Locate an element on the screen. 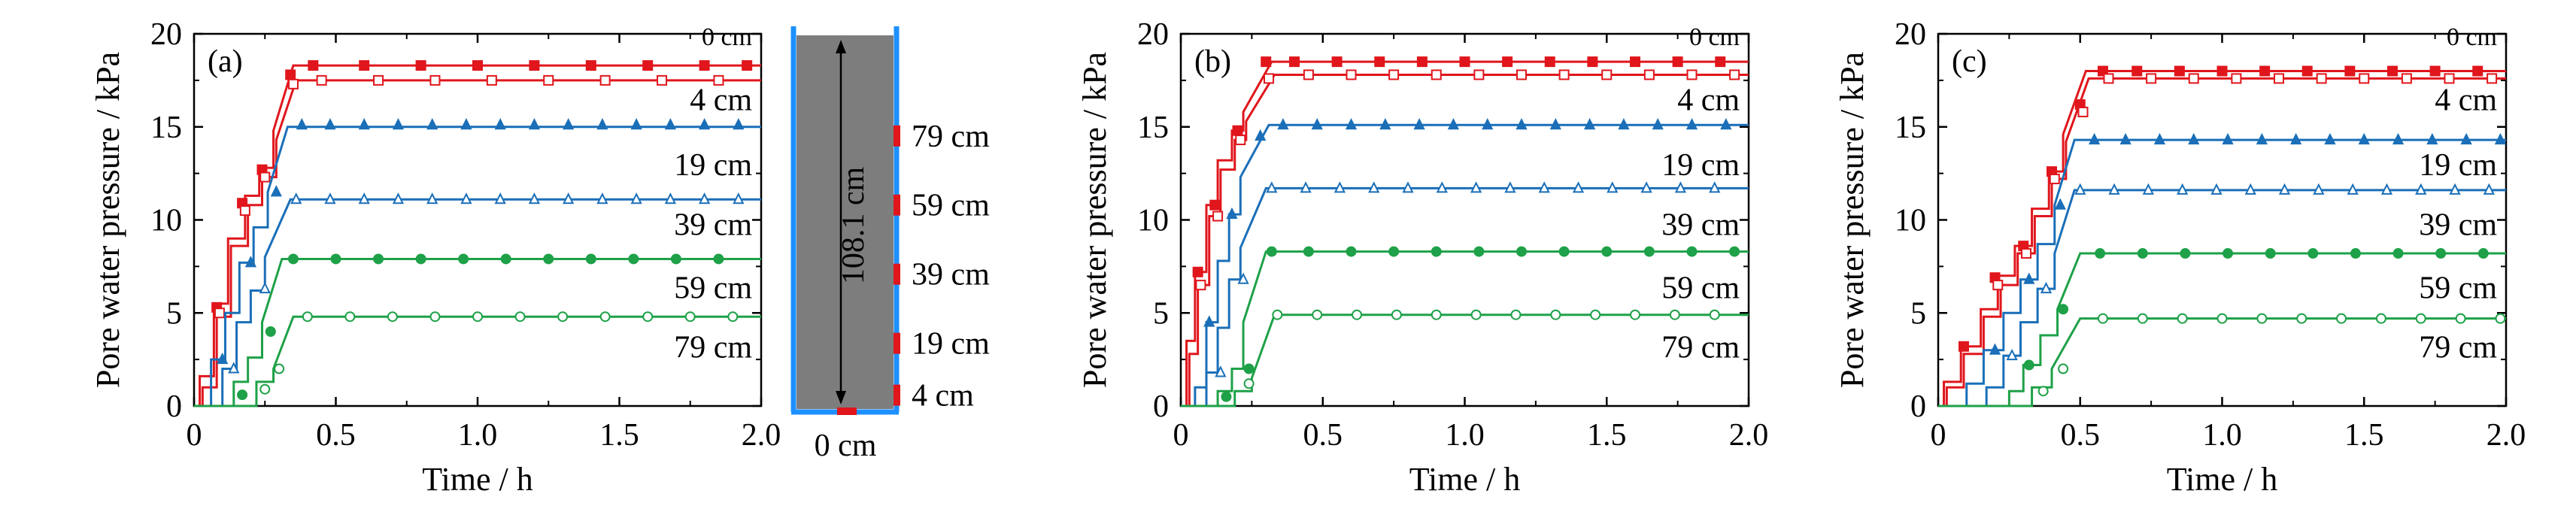 This screenshot has height=518, width=2576. series-19-cm is located at coordinates (2222, 269).